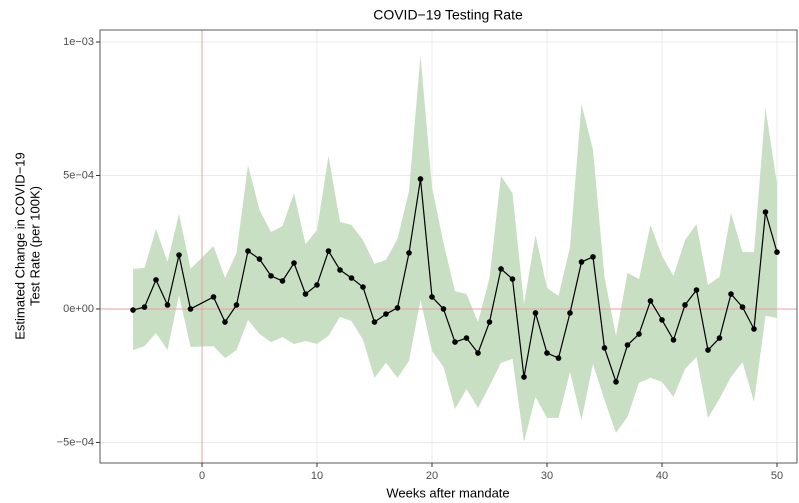  Describe the element at coordinates (78, 175) in the screenshot. I see `y-tick-label: 5e−04` at that location.